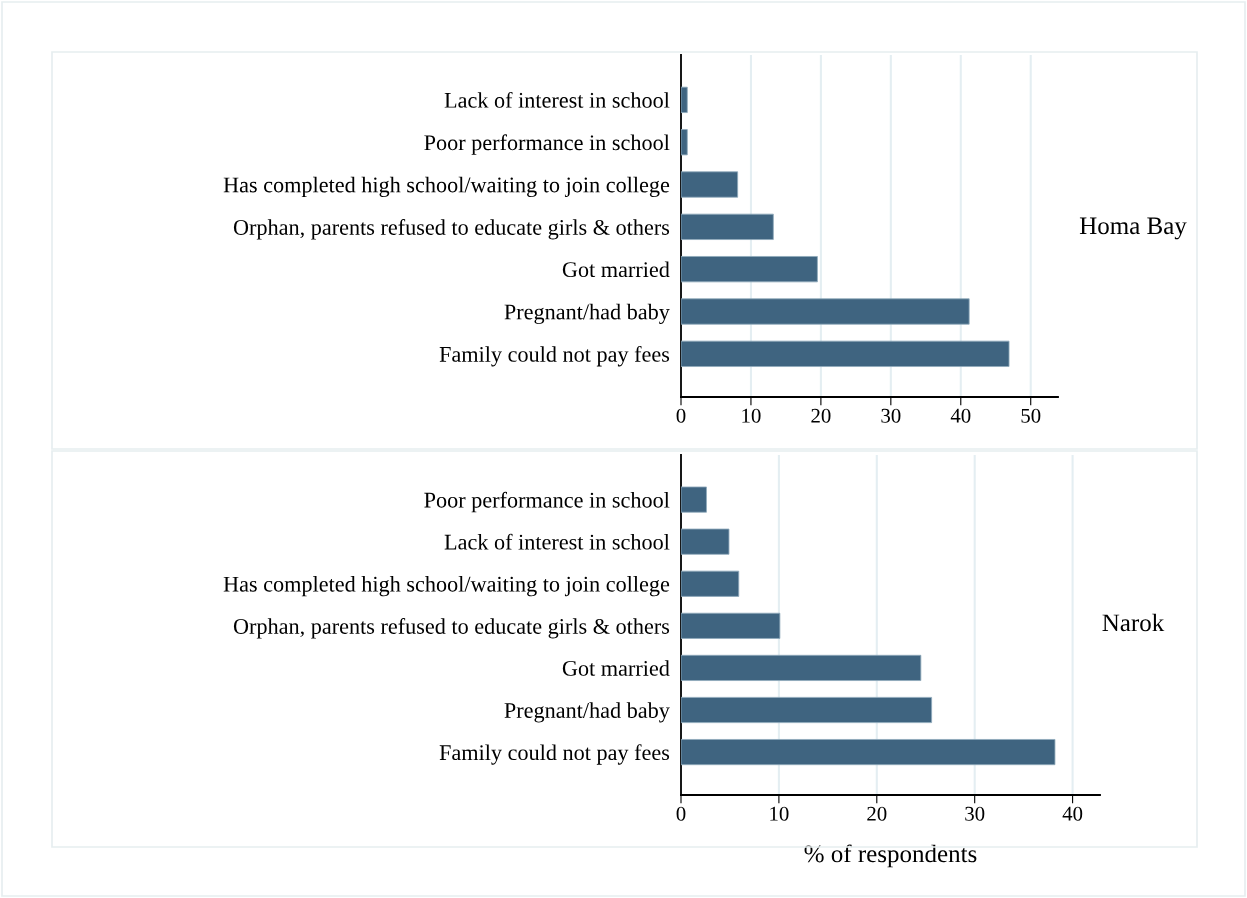  Describe the element at coordinates (890, 856) in the screenshot. I see `x-axis-title: % of respondents` at that location.